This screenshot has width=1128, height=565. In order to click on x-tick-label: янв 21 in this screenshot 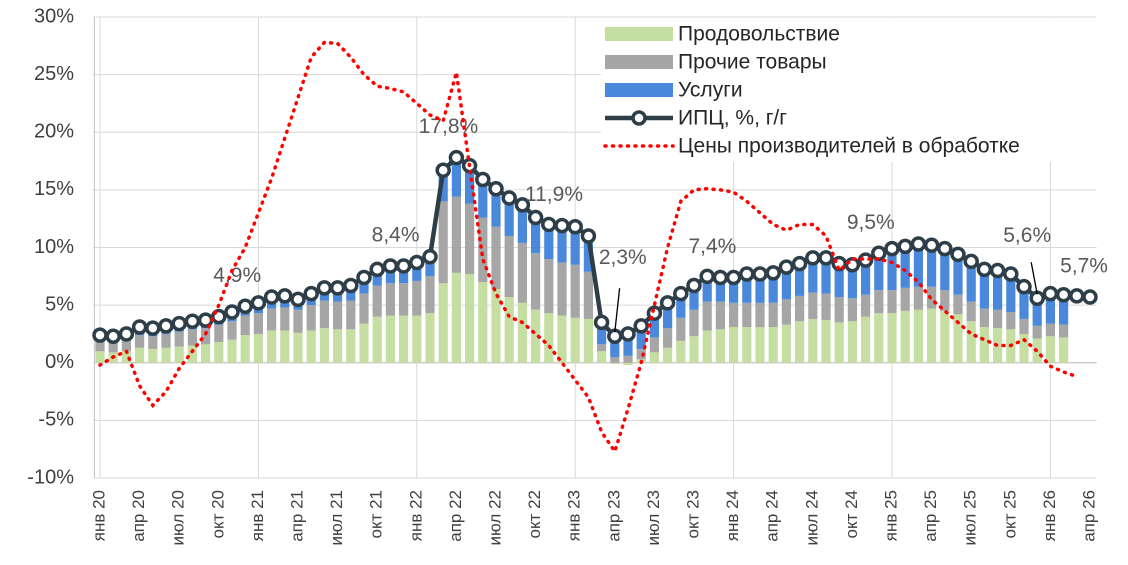, I will do `click(257, 515)`.